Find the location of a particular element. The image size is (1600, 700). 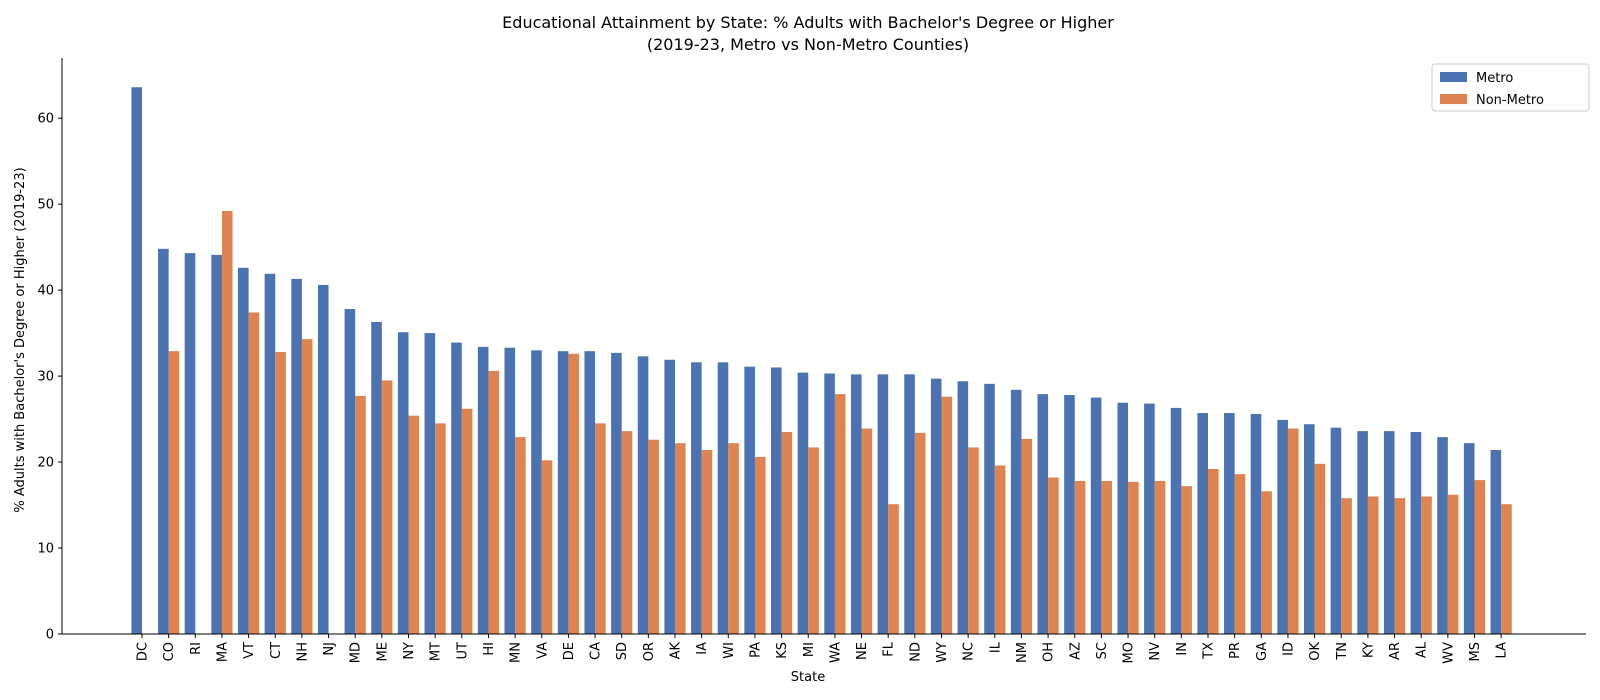

x-tick-label-dc: DC is located at coordinates (143, 651).